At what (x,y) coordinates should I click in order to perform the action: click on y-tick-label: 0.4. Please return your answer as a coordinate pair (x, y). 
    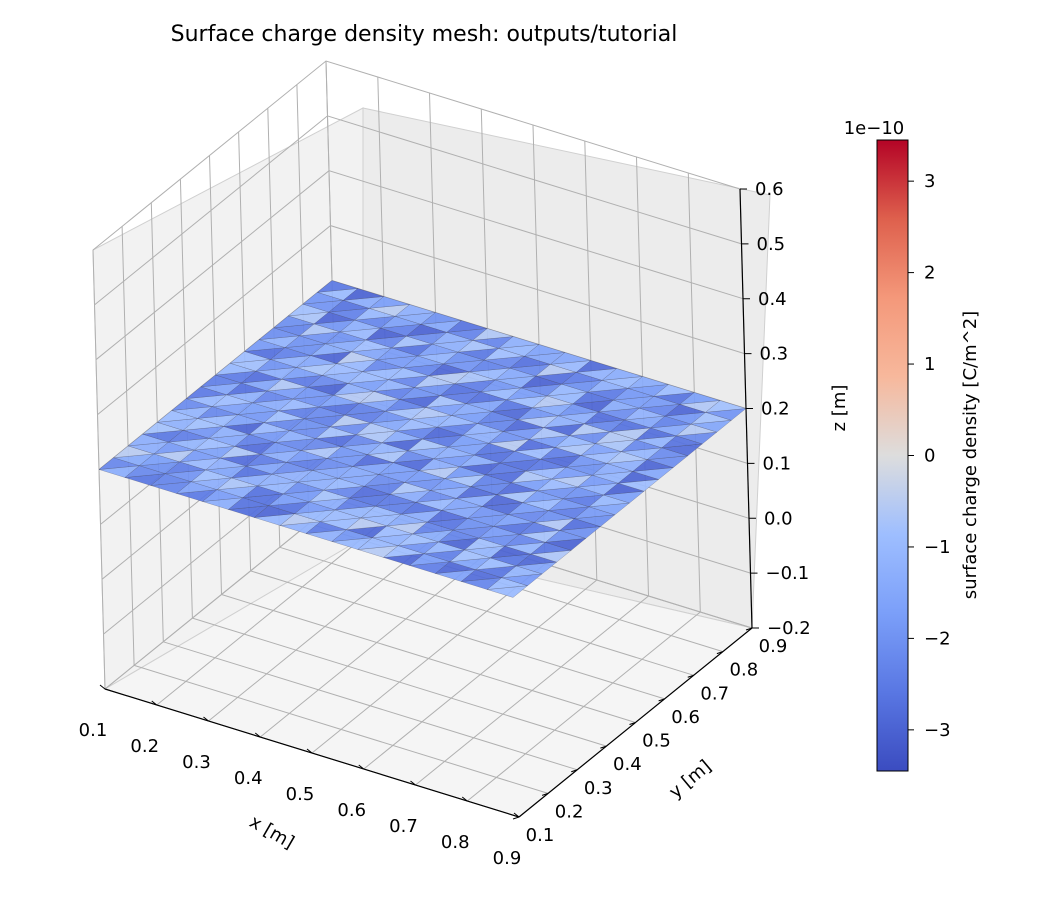
    Looking at the image, I should click on (627, 764).